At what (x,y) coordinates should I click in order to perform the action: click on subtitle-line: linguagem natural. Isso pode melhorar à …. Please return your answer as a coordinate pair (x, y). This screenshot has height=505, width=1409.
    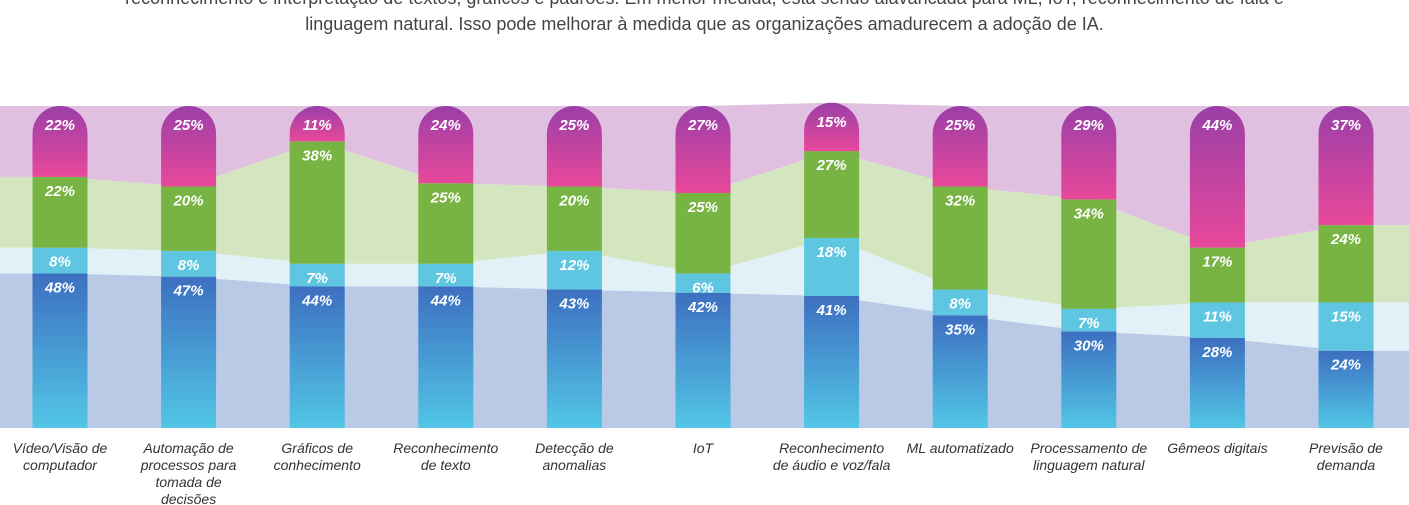
    Looking at the image, I should click on (704, 24).